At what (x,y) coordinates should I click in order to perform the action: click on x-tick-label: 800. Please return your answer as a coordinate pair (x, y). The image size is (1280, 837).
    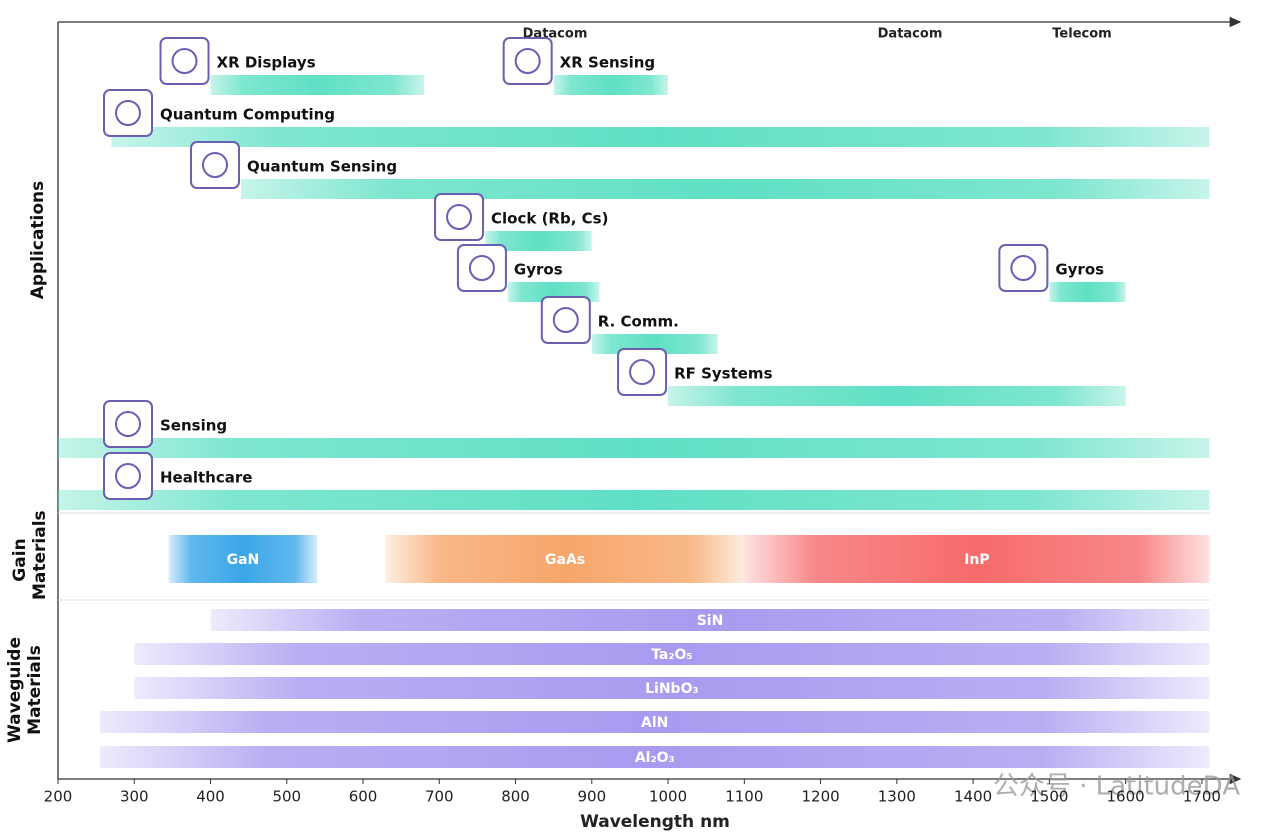
    Looking at the image, I should click on (515, 797).